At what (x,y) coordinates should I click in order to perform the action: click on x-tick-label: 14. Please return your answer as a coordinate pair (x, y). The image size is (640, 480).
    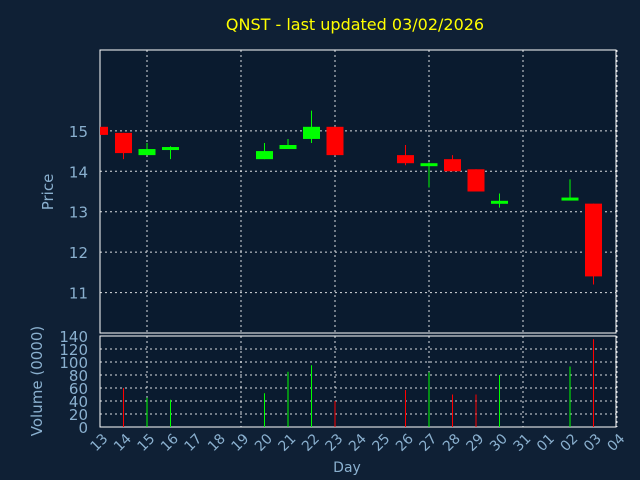
    Looking at the image, I should click on (123, 443).